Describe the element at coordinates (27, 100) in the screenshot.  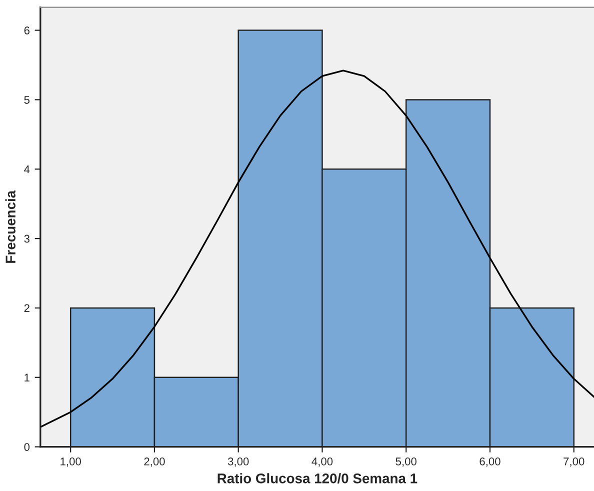
I see `y-tick-label: 5` at that location.